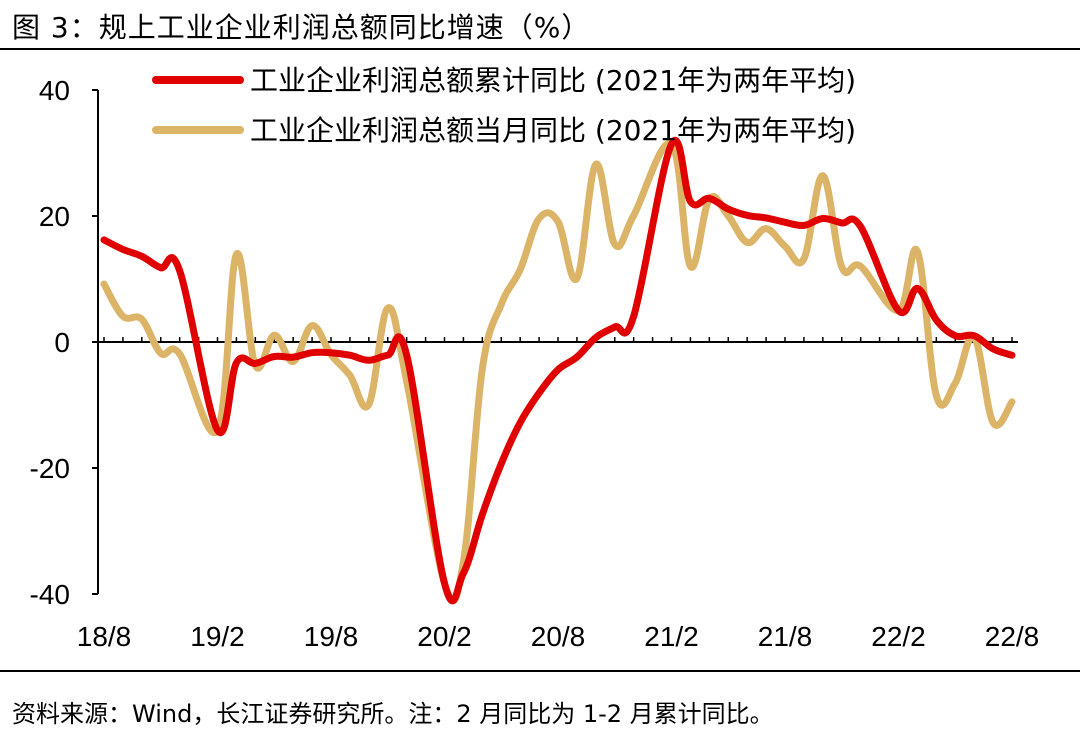  I want to click on legend-label-cumulative: 工业企业利润总额累计同比 (2021年为两年平均), so click(553, 80).